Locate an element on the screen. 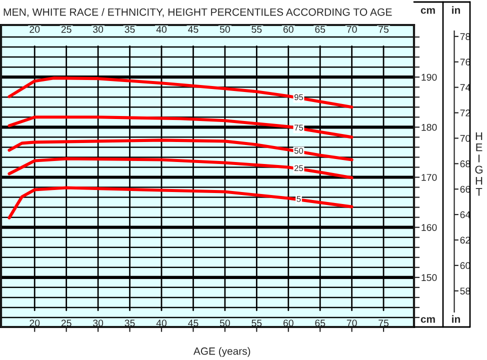 This screenshot has width=487, height=360. x2-tick-label: 60 is located at coordinates (288, 29).